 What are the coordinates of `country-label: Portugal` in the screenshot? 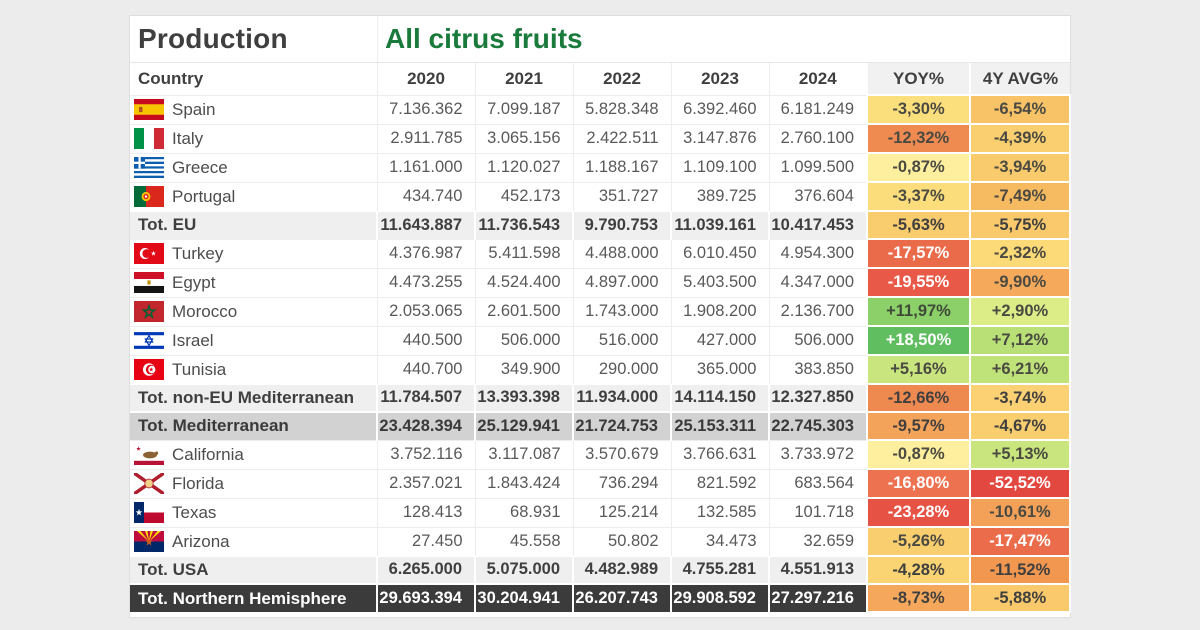 It's located at (204, 196).